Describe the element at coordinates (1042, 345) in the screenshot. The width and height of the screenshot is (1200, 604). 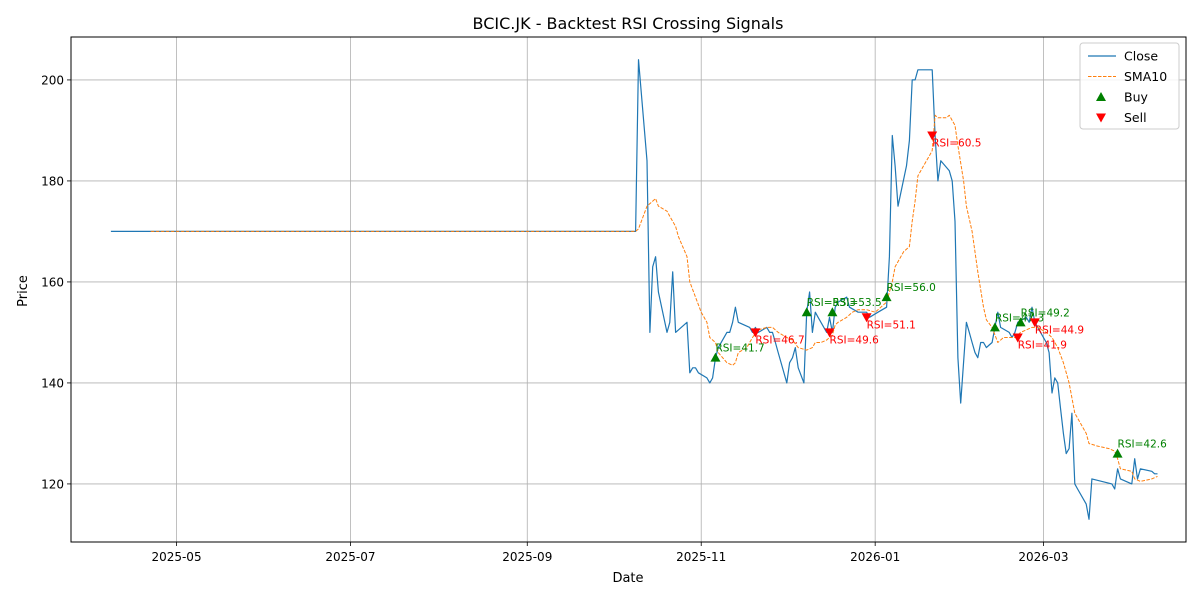
I see `sell-signal-label: RSI=41.9` at that location.